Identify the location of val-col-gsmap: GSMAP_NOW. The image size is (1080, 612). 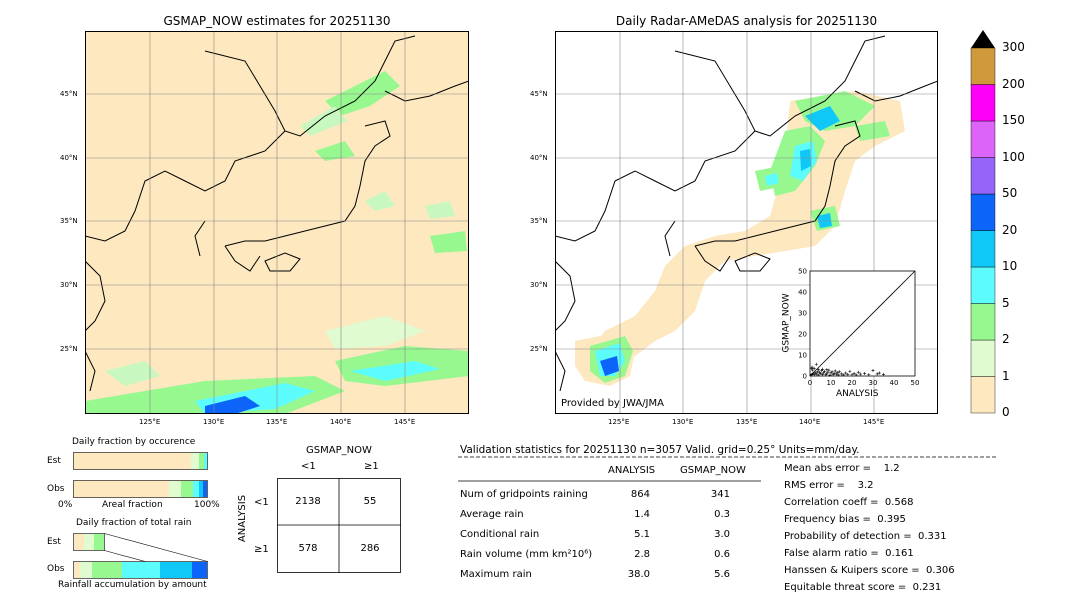
(713, 470).